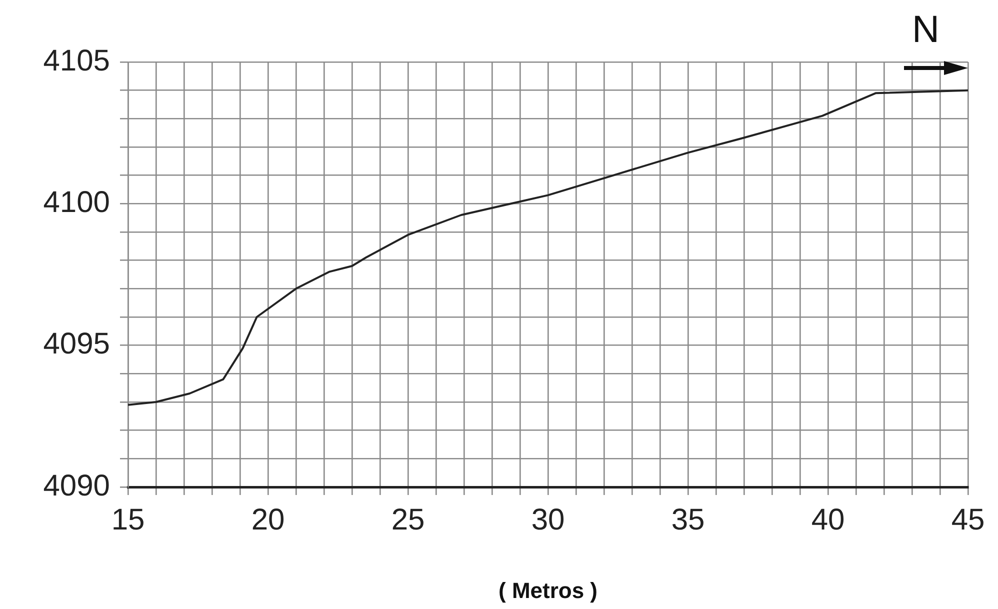  I want to click on x-tick-label: 40, so click(828, 519).